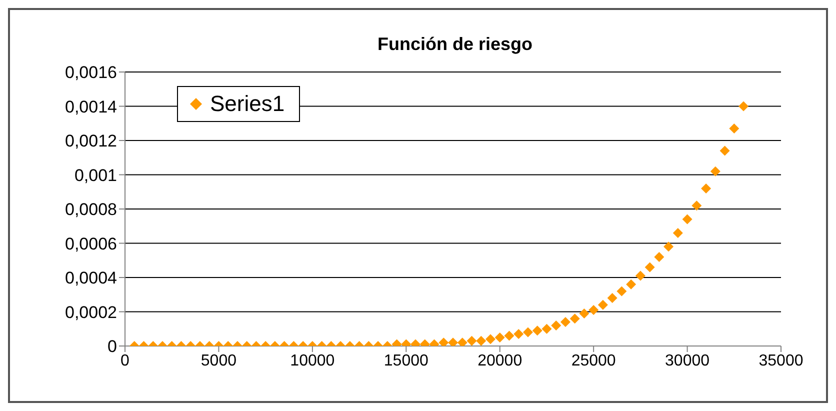 This screenshot has width=836, height=411. I want to click on y-tick-label: 0,0012, so click(91, 141).